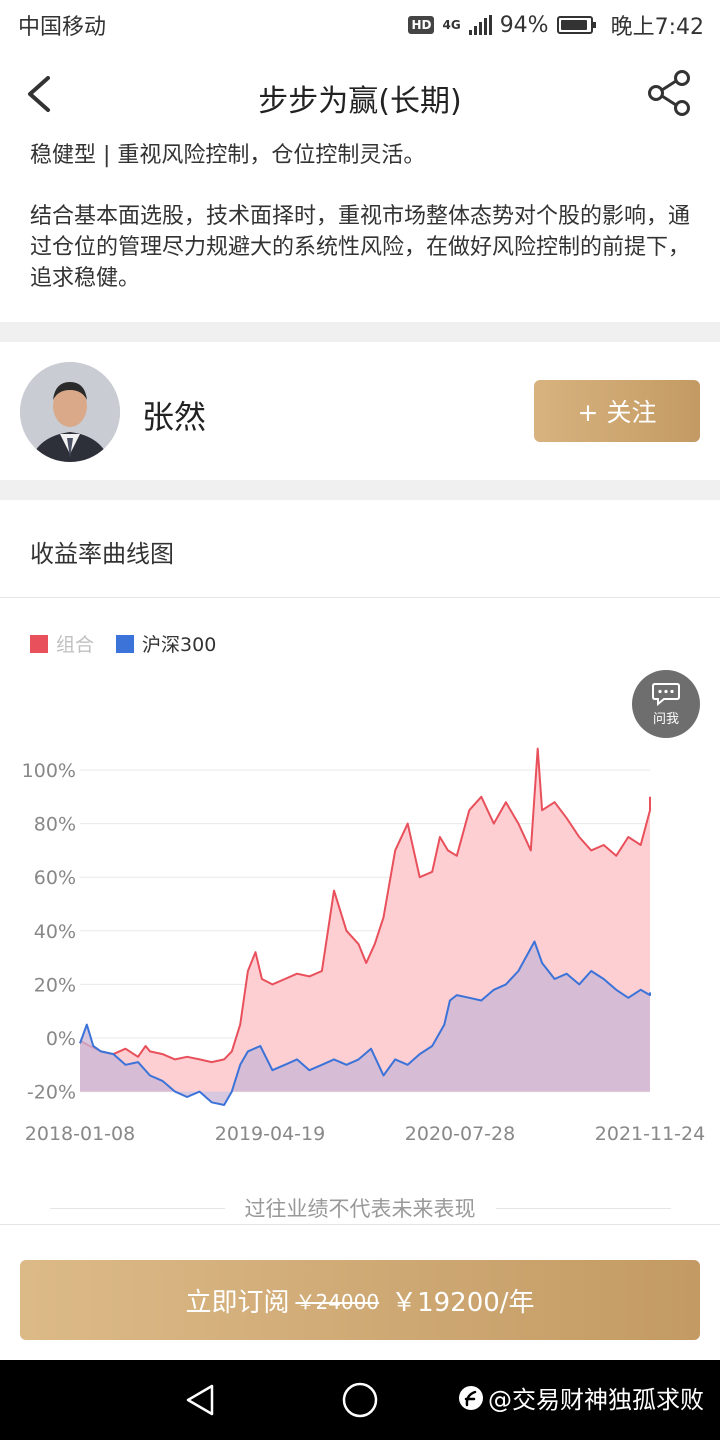 The image size is (720, 1440). I want to click on disclaimer-line-right, so click(583, 1208).